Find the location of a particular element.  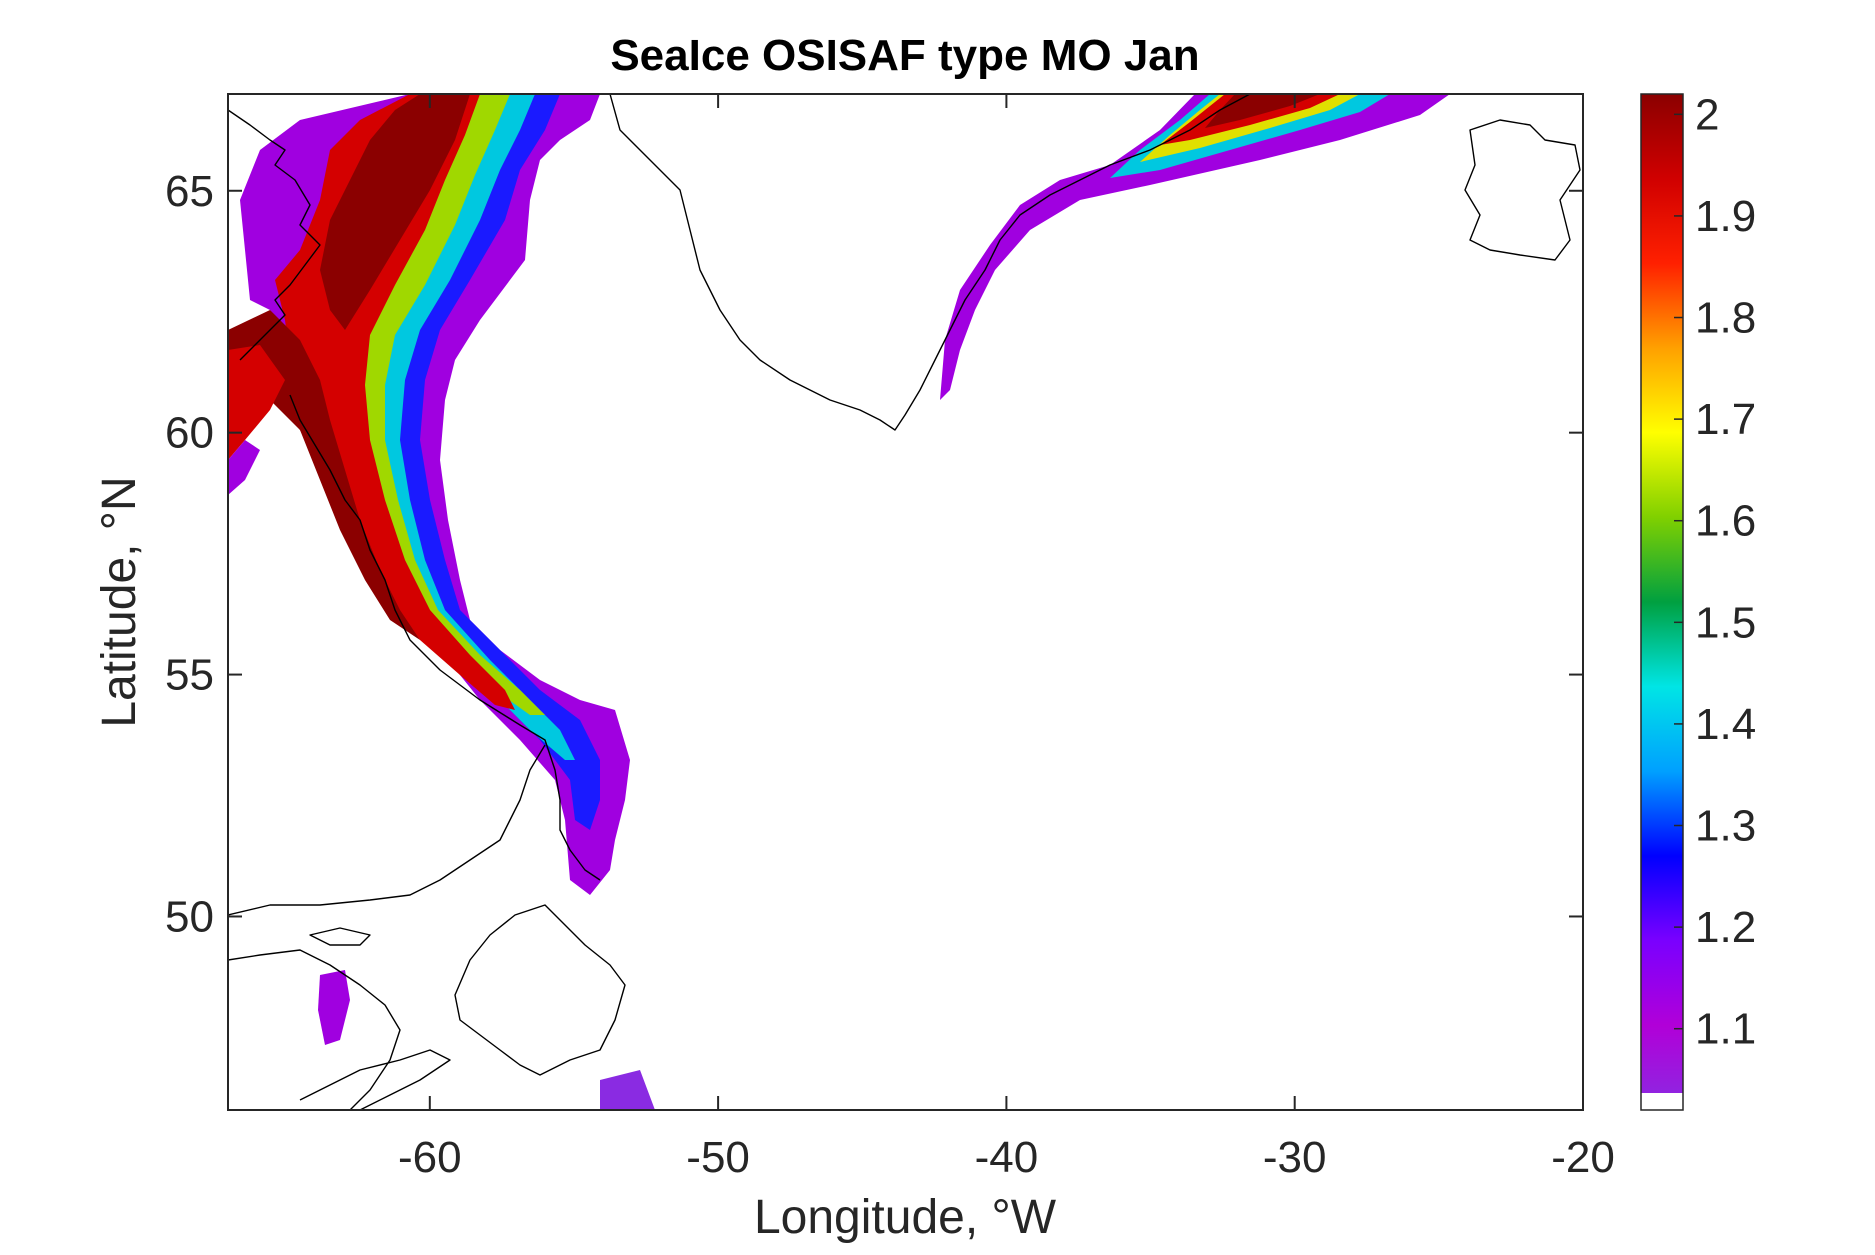

x-tick-label: -50 is located at coordinates (718, 1157).